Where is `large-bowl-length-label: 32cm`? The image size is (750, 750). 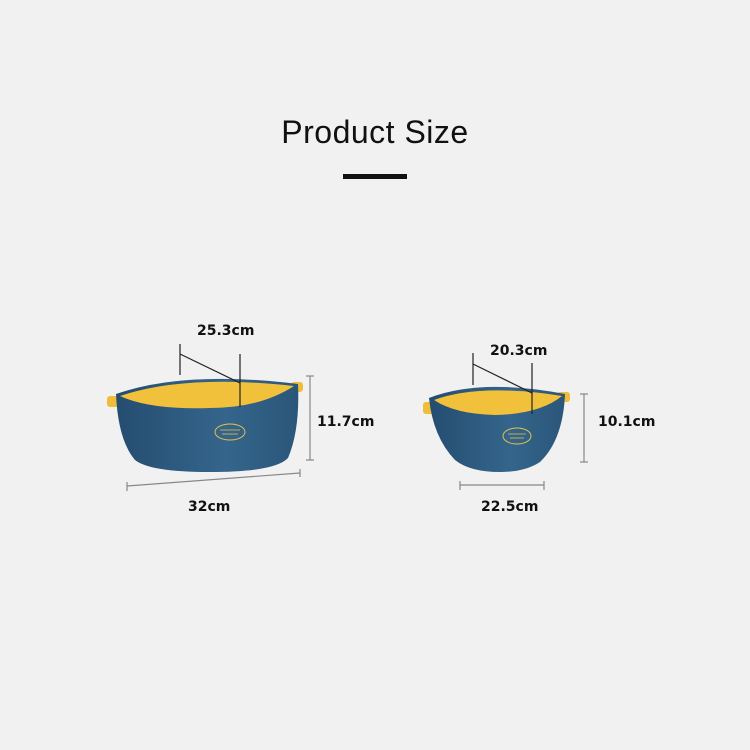
large-bowl-length-label: 32cm is located at coordinates (209, 507).